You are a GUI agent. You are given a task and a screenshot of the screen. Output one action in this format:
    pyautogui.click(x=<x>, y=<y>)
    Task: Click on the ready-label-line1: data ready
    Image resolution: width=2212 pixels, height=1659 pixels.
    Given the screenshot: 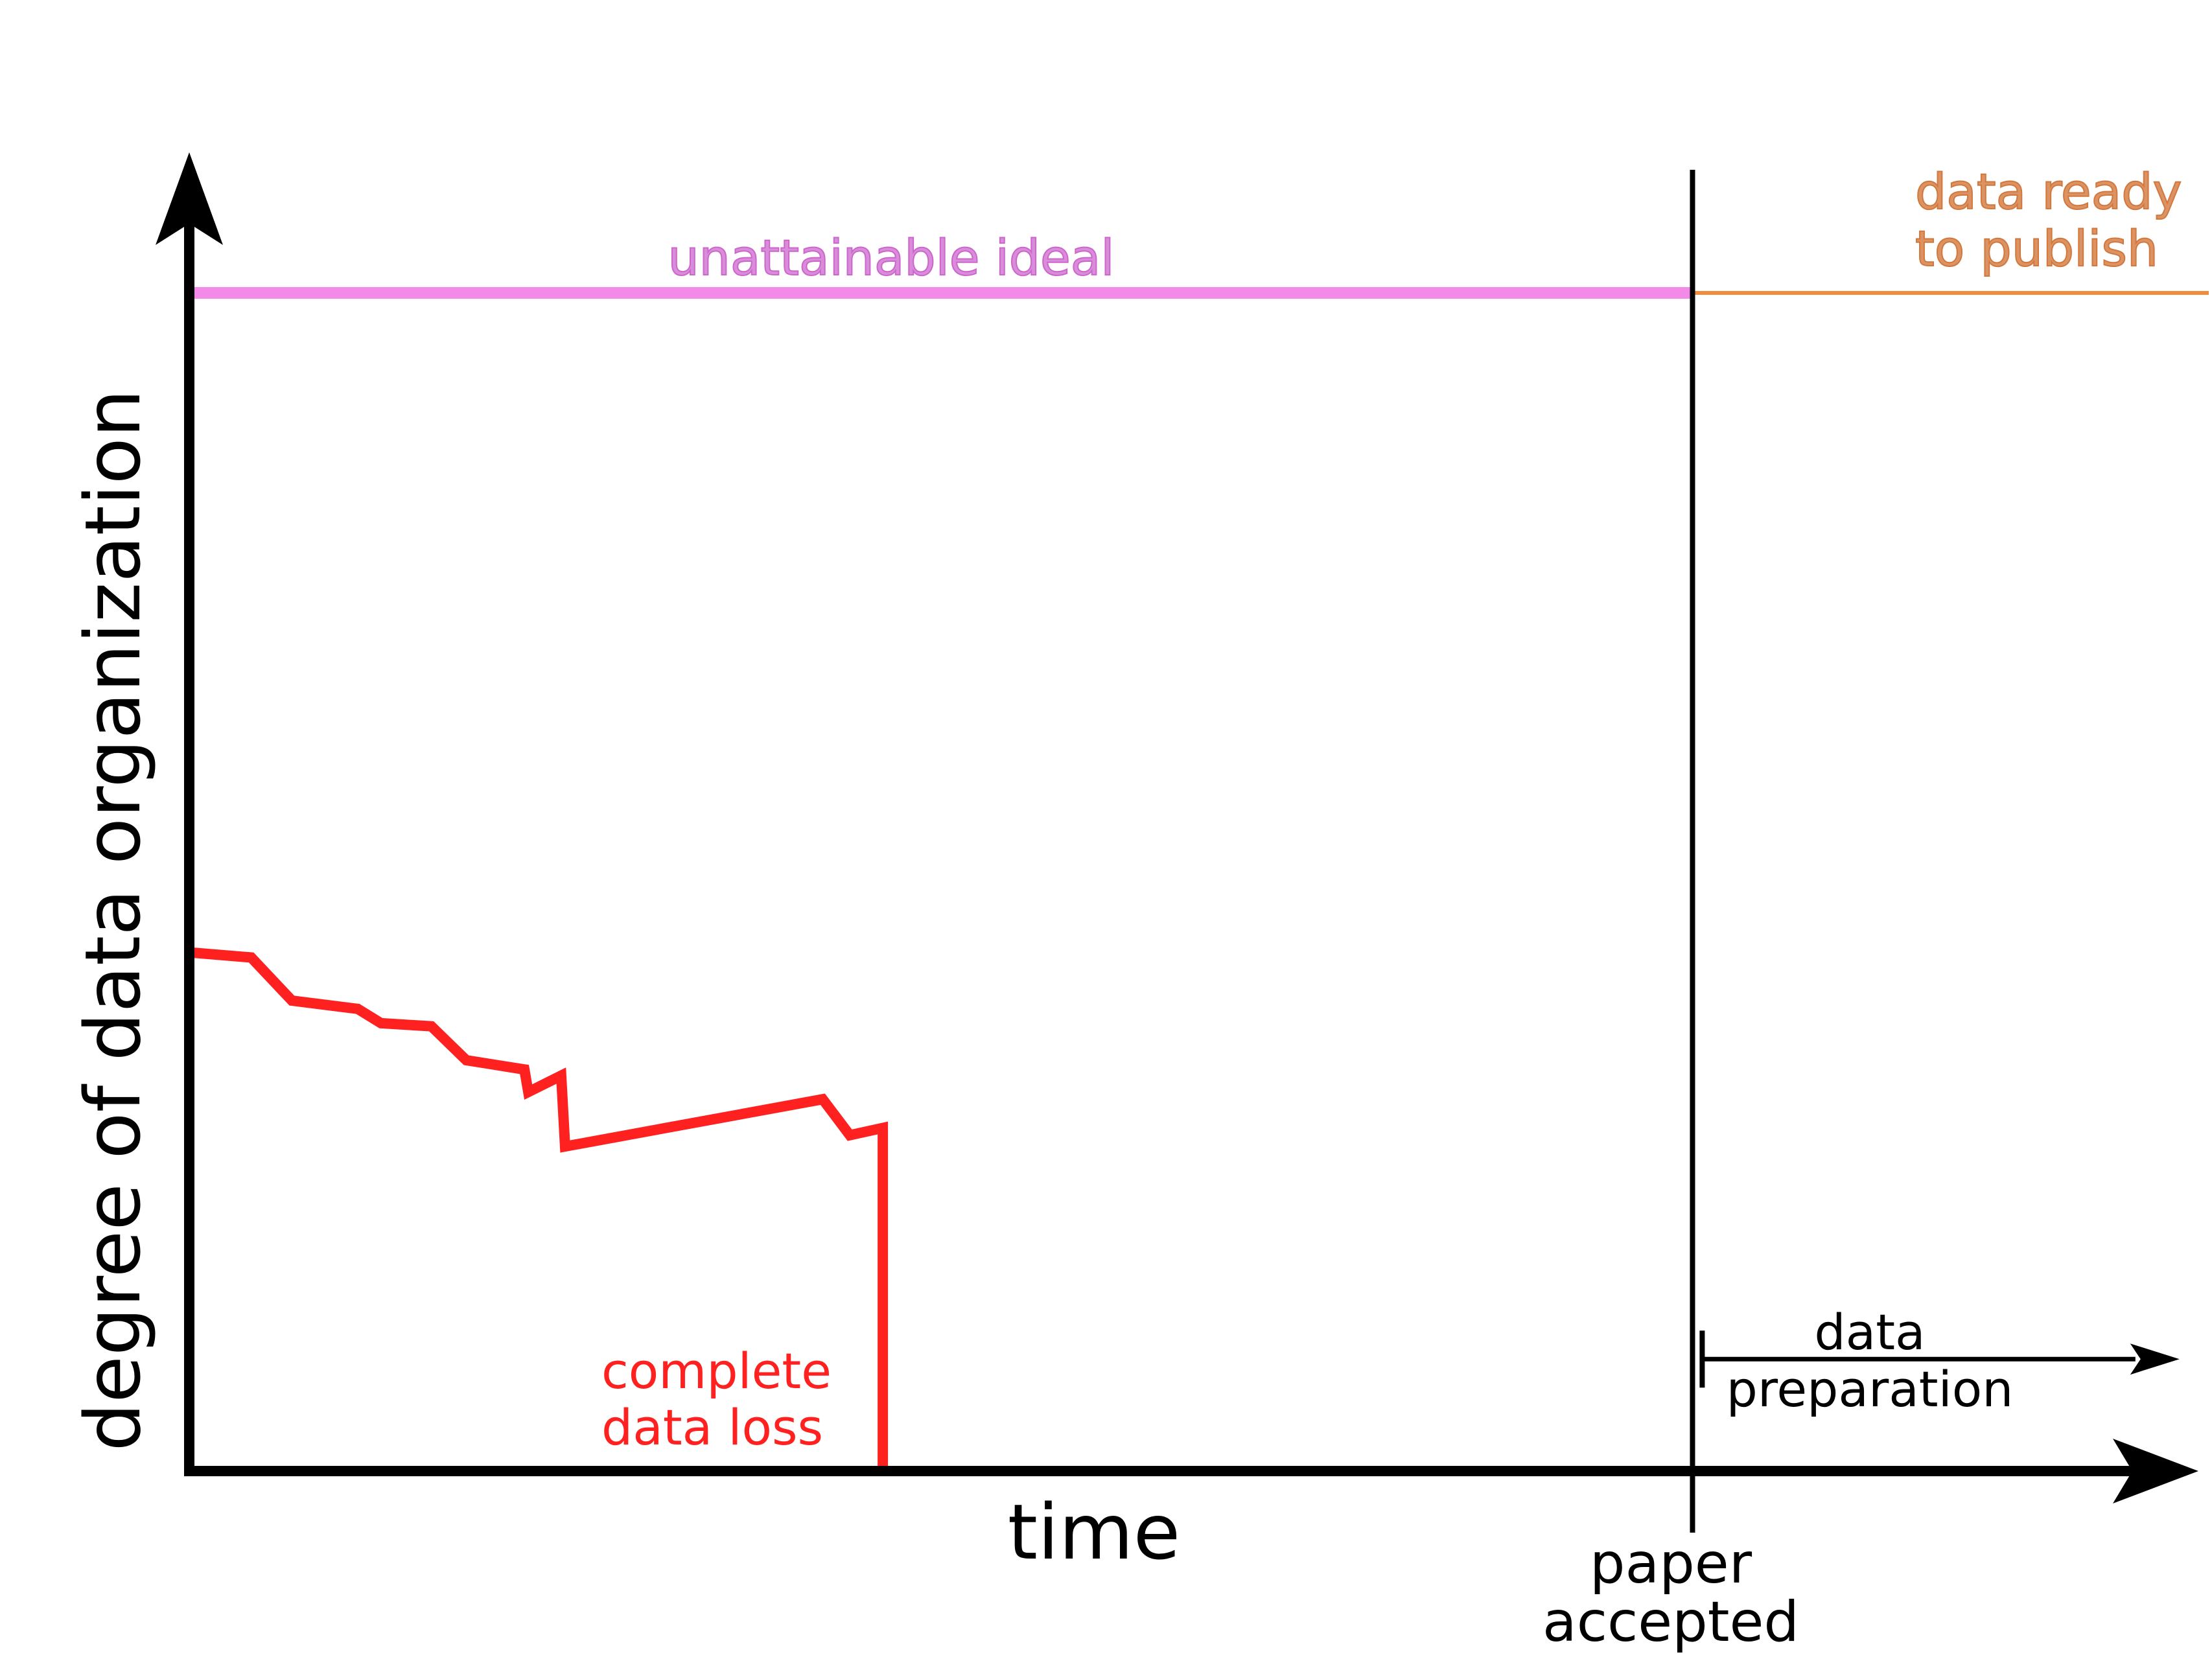 What is the action you would take?
    pyautogui.click(x=2048, y=192)
    